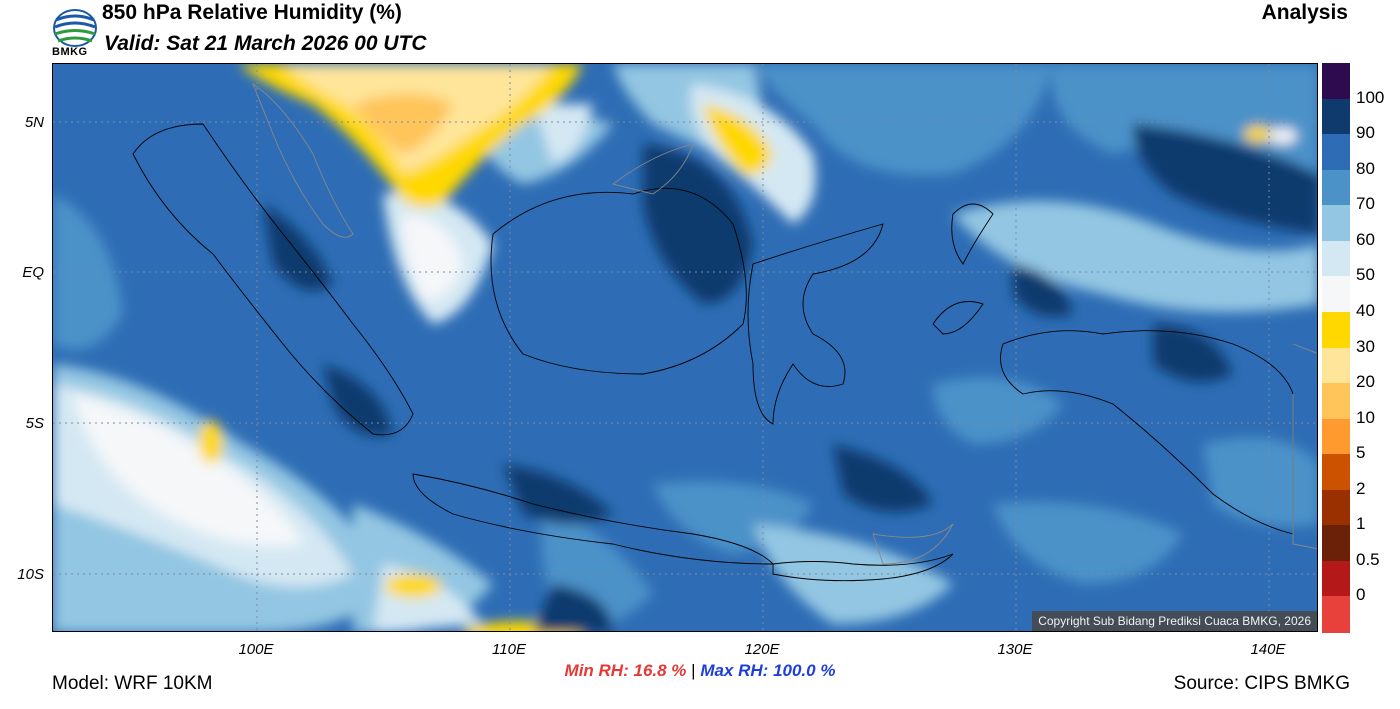 The image size is (1400, 709). What do you see at coordinates (509, 649) in the screenshot?
I see `lon-label-110e: 110E` at bounding box center [509, 649].